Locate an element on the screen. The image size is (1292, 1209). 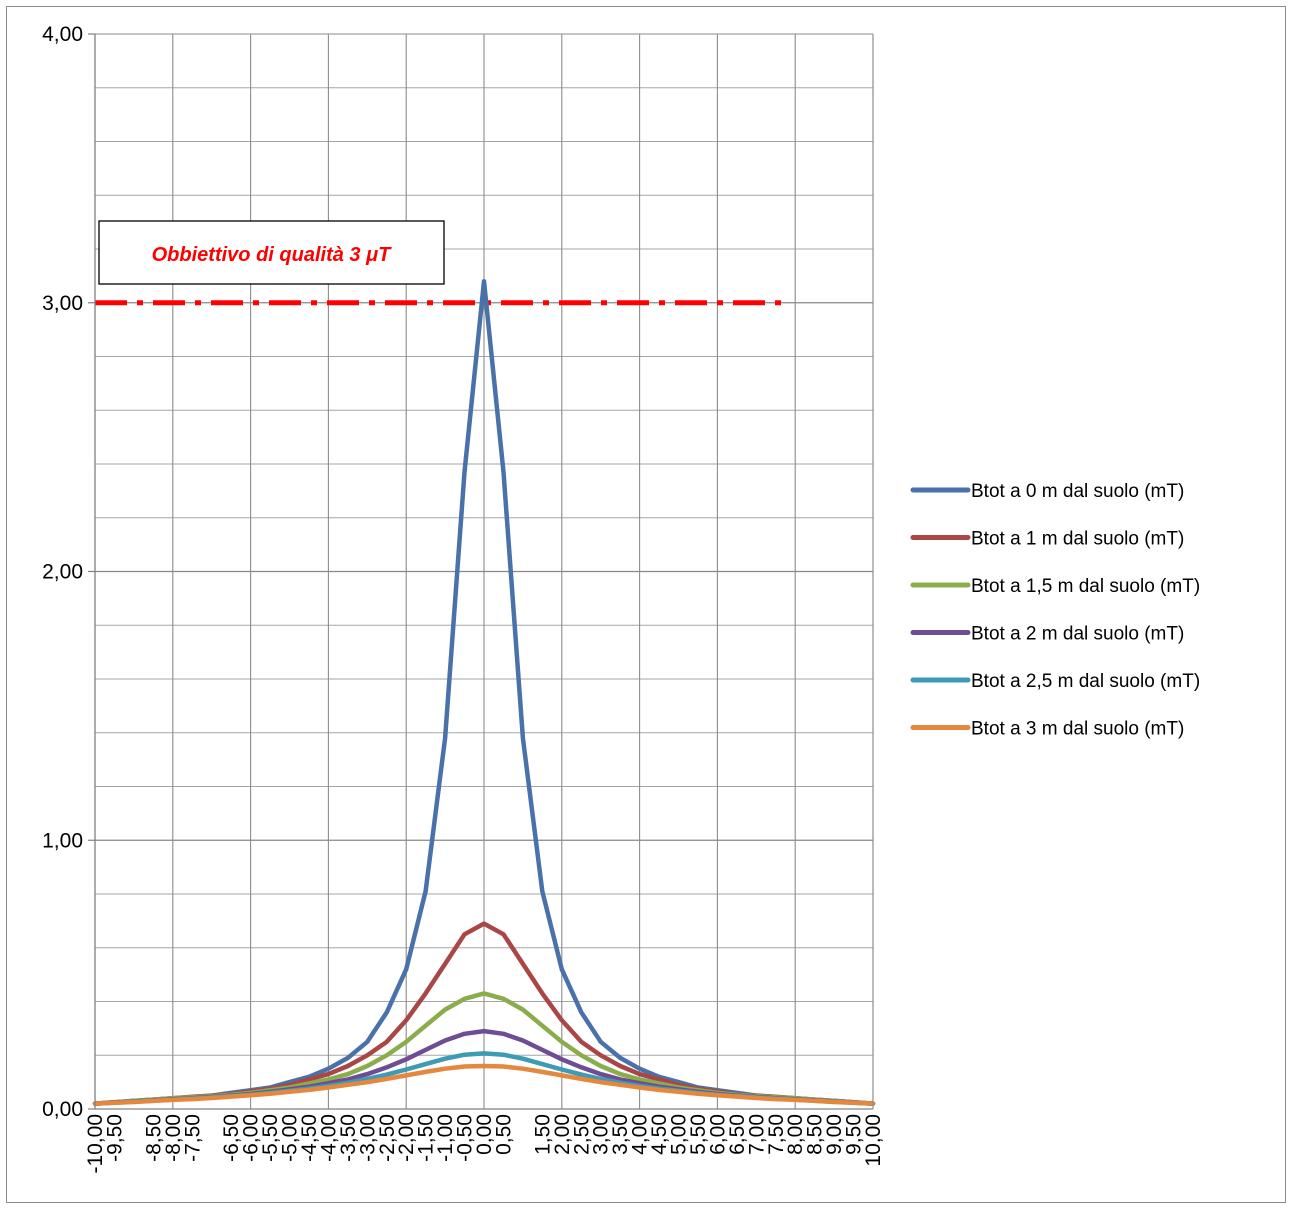
x-tick-label: 0,50 is located at coordinates (503, 1134).